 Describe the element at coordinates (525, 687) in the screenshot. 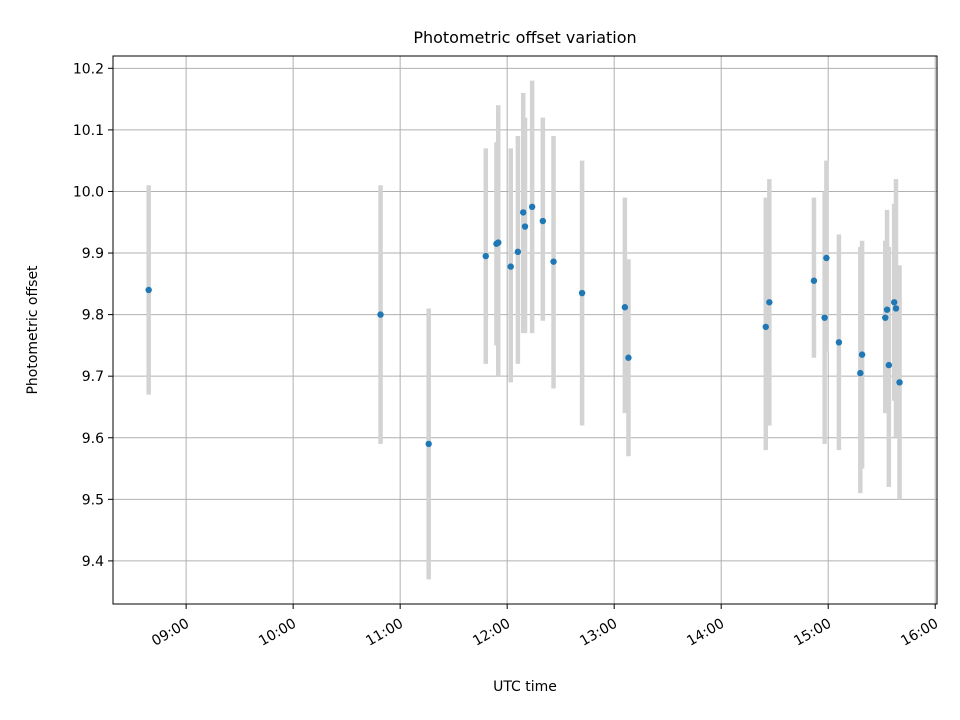

I see `x-axis-label: UTC time` at that location.